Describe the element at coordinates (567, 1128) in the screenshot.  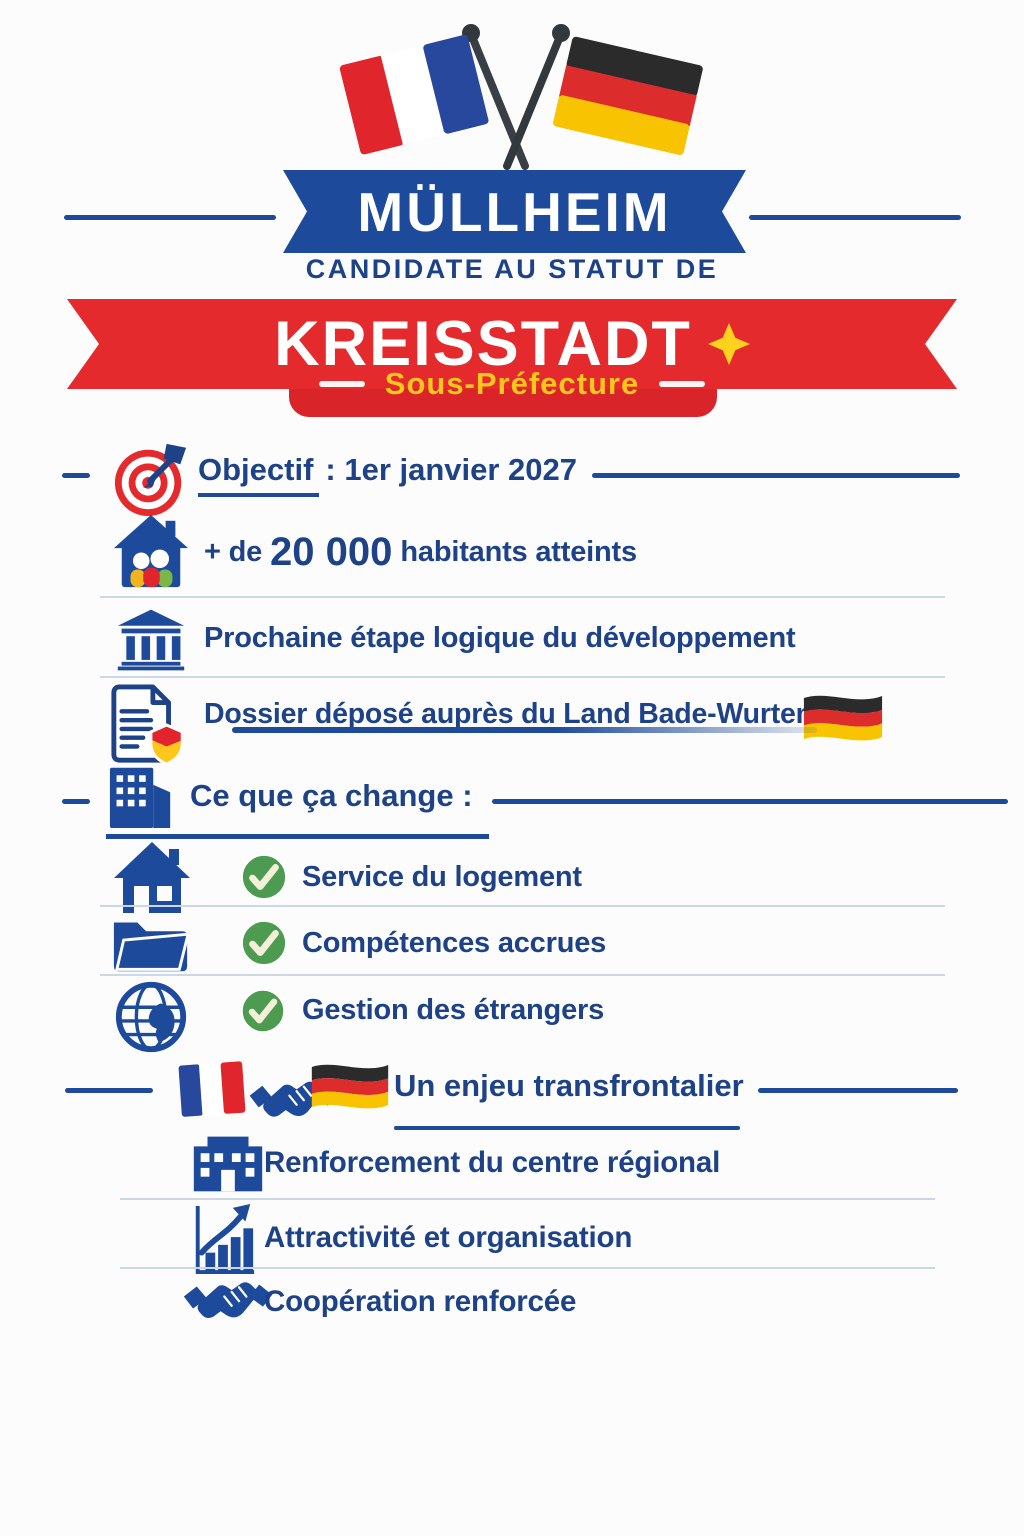
I see `title-underline` at that location.